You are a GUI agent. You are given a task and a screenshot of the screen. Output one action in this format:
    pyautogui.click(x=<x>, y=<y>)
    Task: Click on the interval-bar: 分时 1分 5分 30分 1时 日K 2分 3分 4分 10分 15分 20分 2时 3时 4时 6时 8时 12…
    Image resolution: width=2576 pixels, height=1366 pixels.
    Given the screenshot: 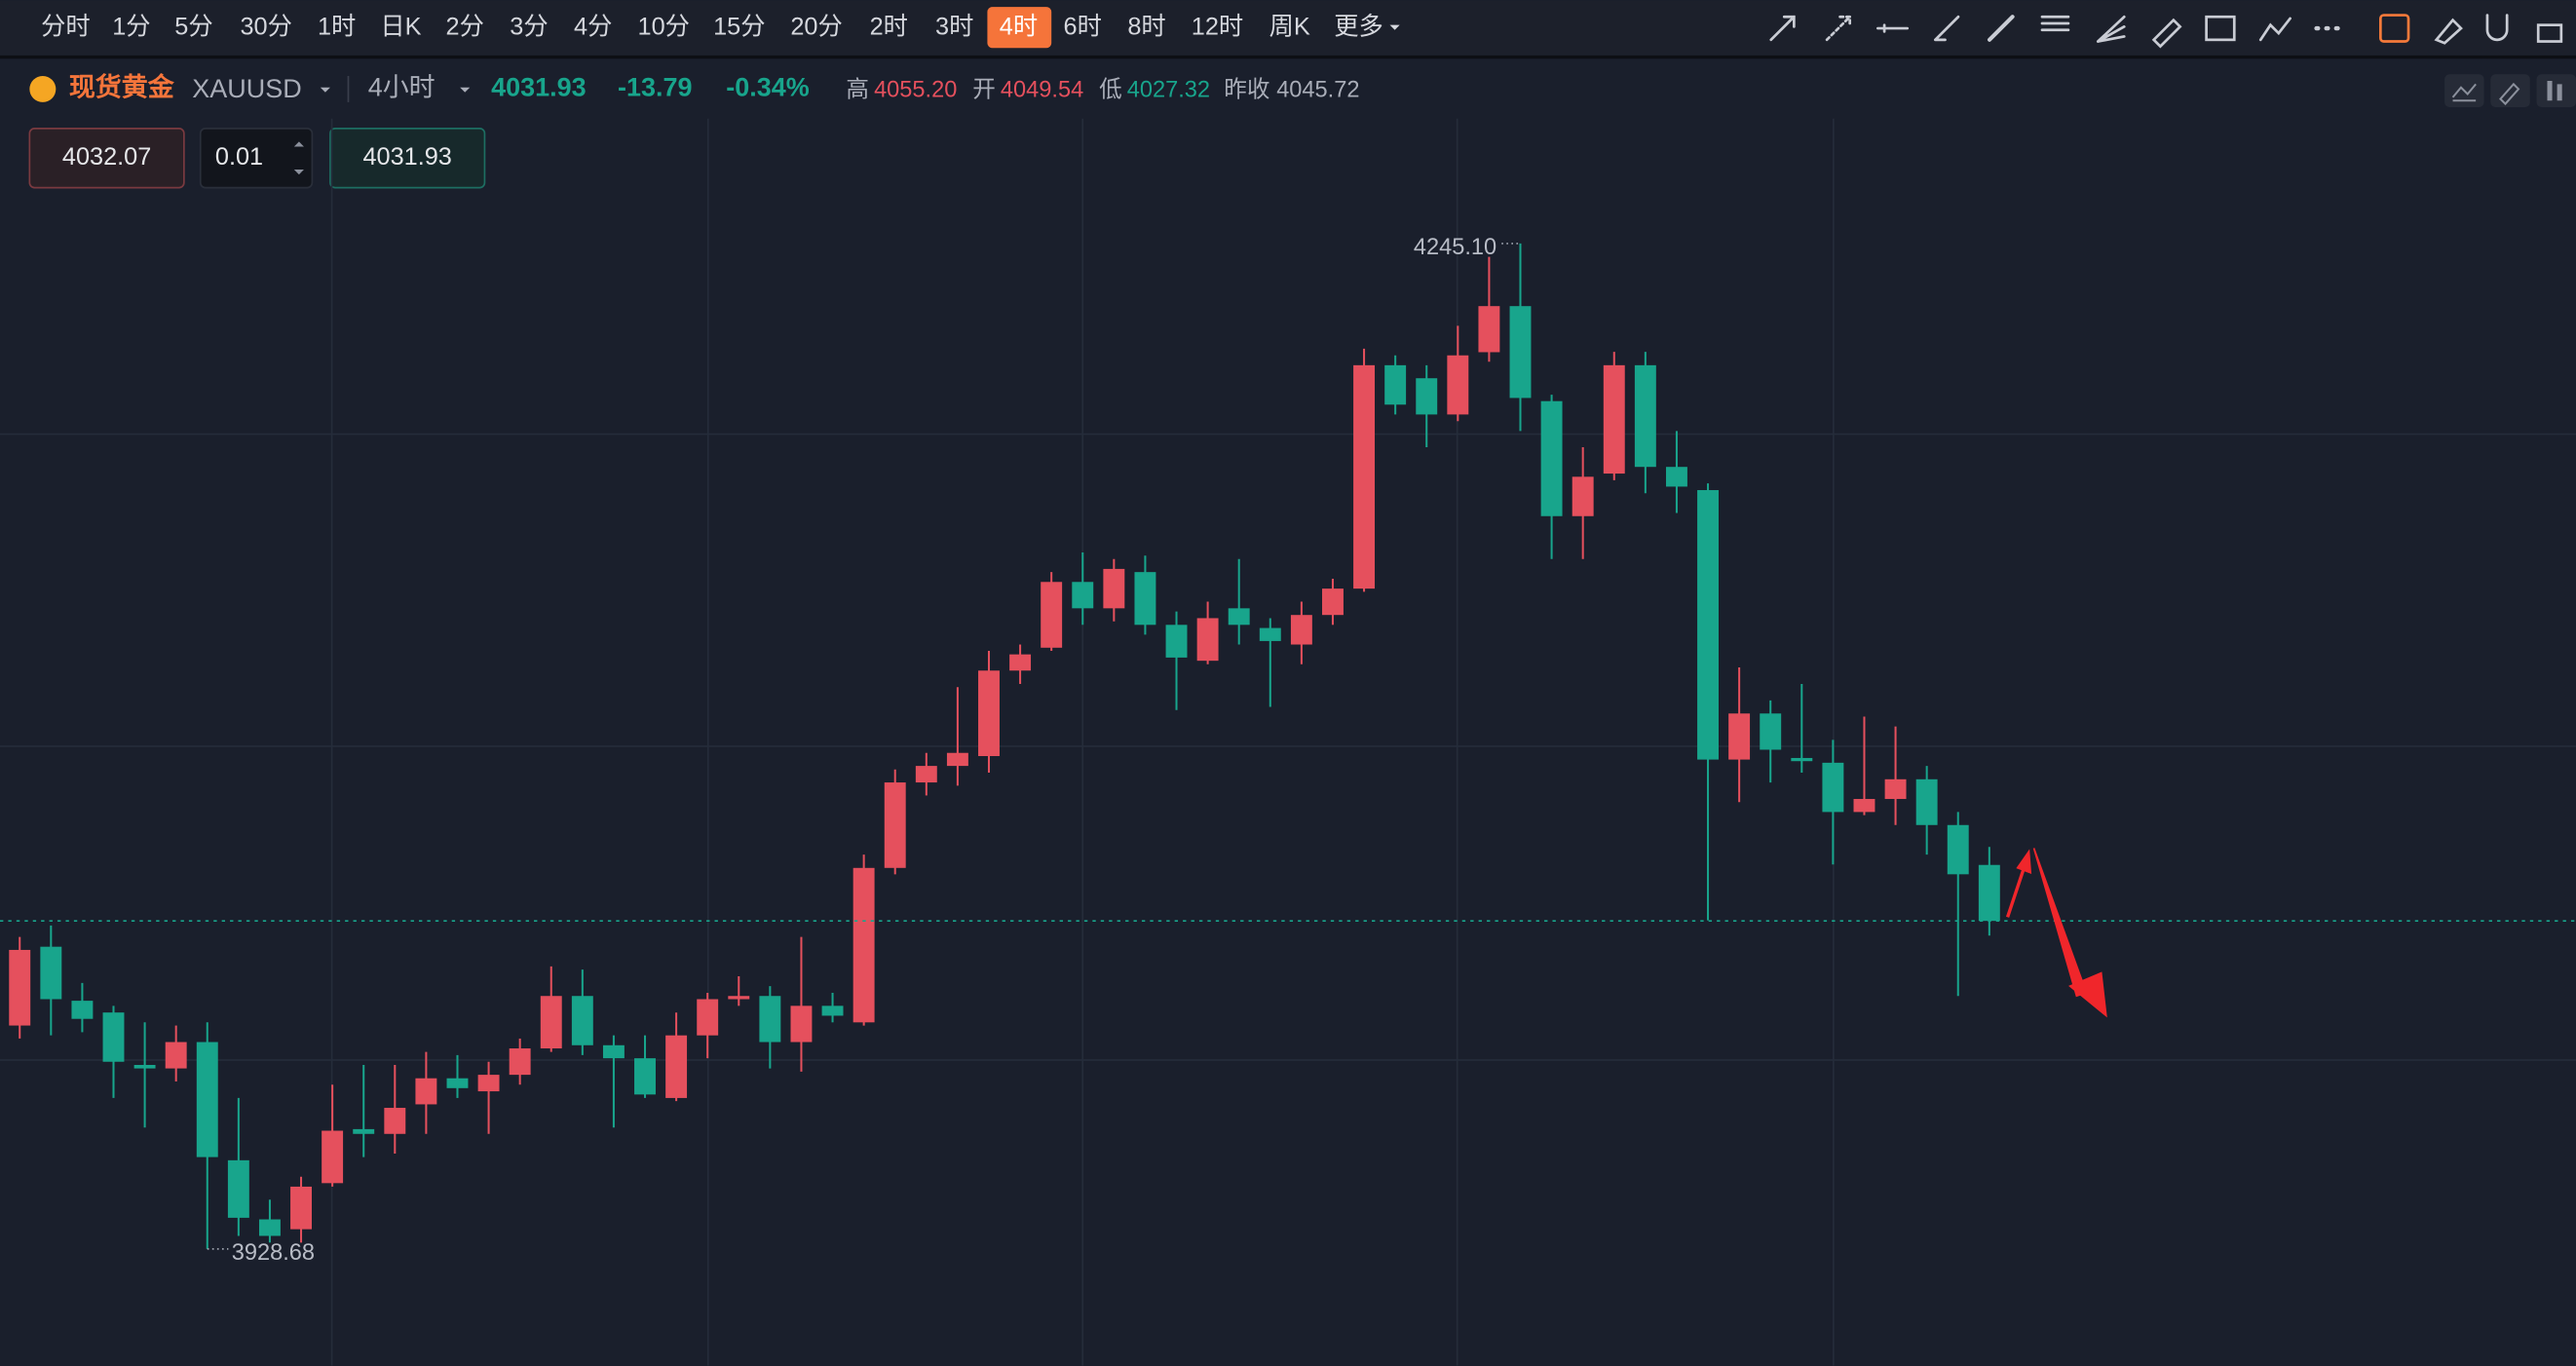 What is the action you would take?
    pyautogui.click(x=720, y=28)
    